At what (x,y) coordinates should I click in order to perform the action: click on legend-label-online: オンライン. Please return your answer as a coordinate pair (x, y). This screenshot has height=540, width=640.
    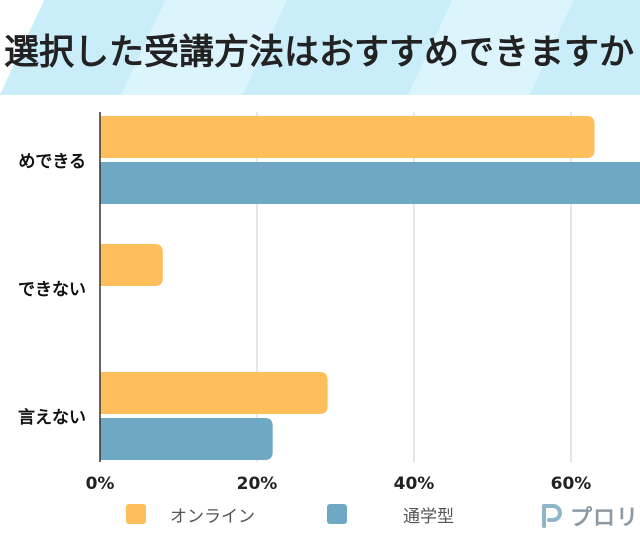
    Looking at the image, I should click on (212, 517).